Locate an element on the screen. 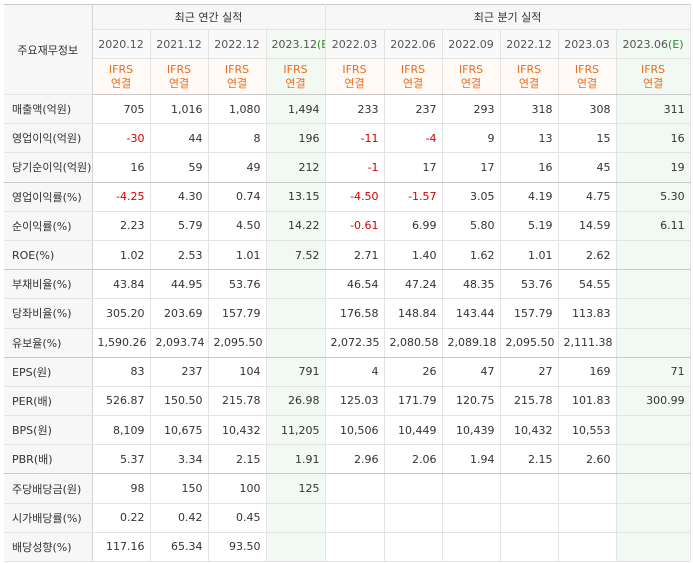 The height and width of the screenshot is (563, 693). table-cell: 157.79 is located at coordinates (529, 313).